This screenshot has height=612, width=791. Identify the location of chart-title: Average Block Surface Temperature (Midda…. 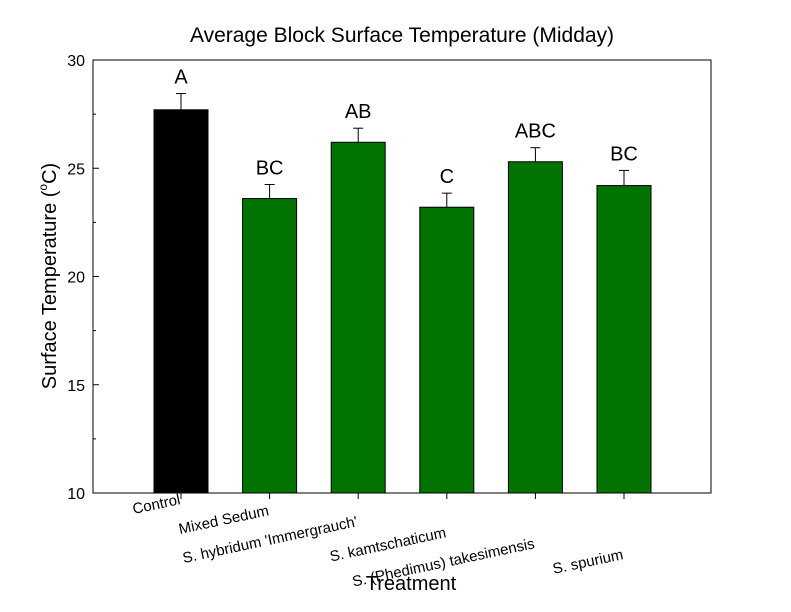
(402, 35).